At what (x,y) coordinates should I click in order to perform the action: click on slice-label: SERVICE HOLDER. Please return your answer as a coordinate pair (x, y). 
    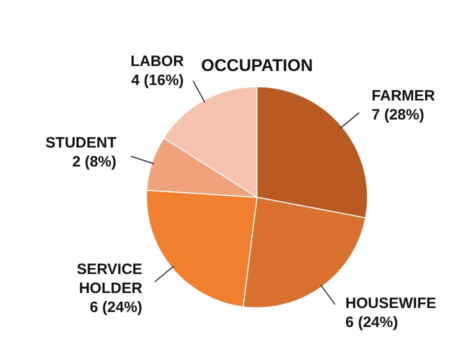
    Looking at the image, I should click on (109, 278).